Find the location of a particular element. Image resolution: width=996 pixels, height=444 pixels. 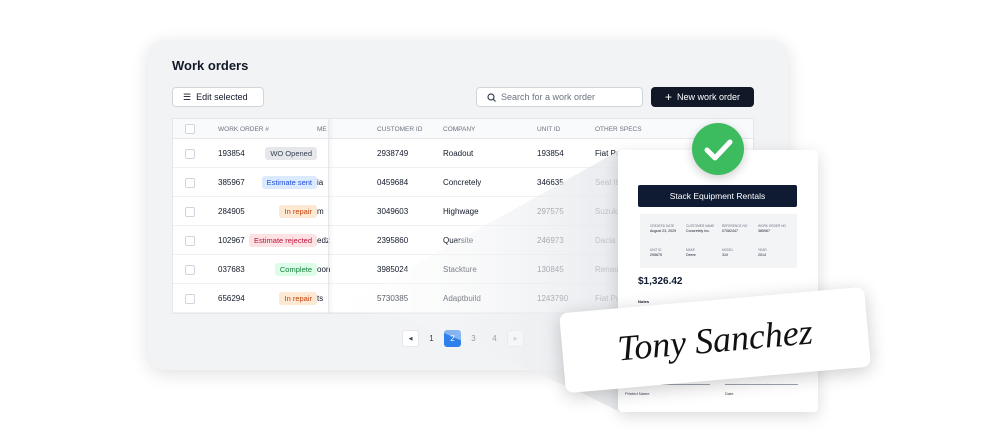

customer-id: 0459684 is located at coordinates (393, 182).